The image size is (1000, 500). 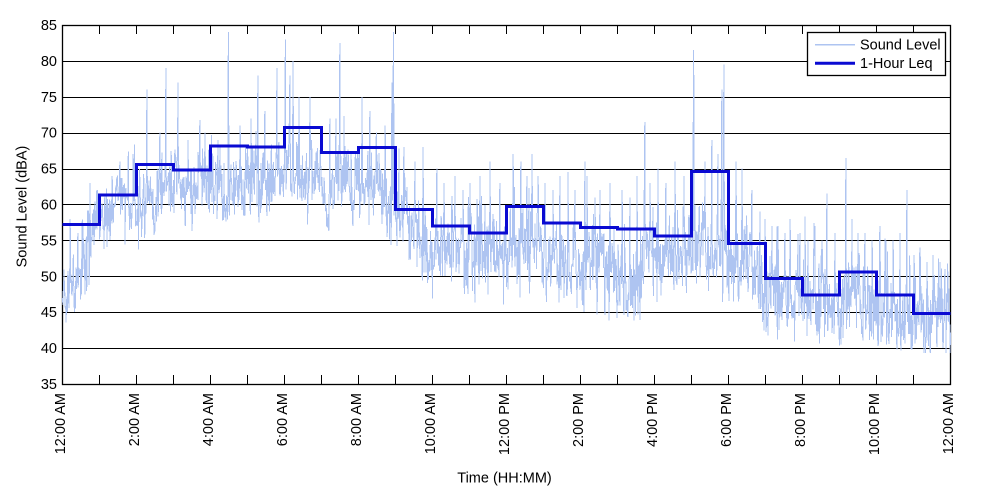 I want to click on svg-text: 8:00 AM, so click(x=357, y=419).